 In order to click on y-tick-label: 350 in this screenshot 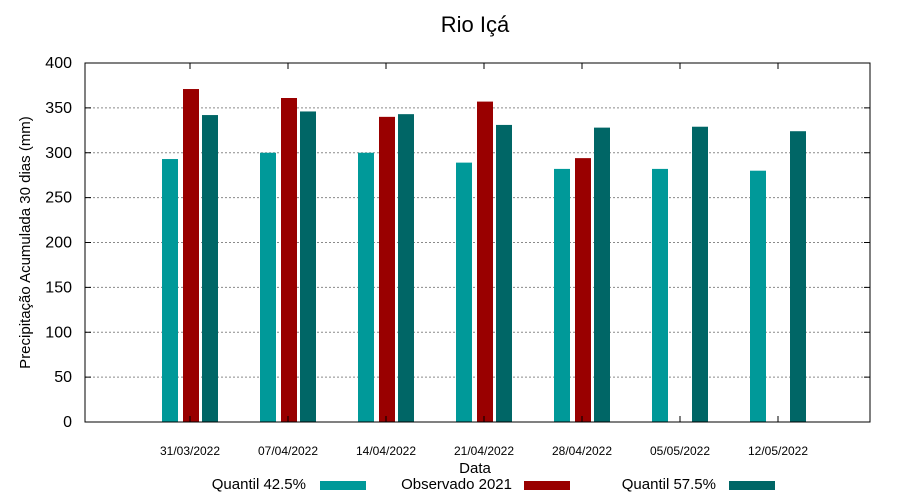, I will do `click(58, 108)`.